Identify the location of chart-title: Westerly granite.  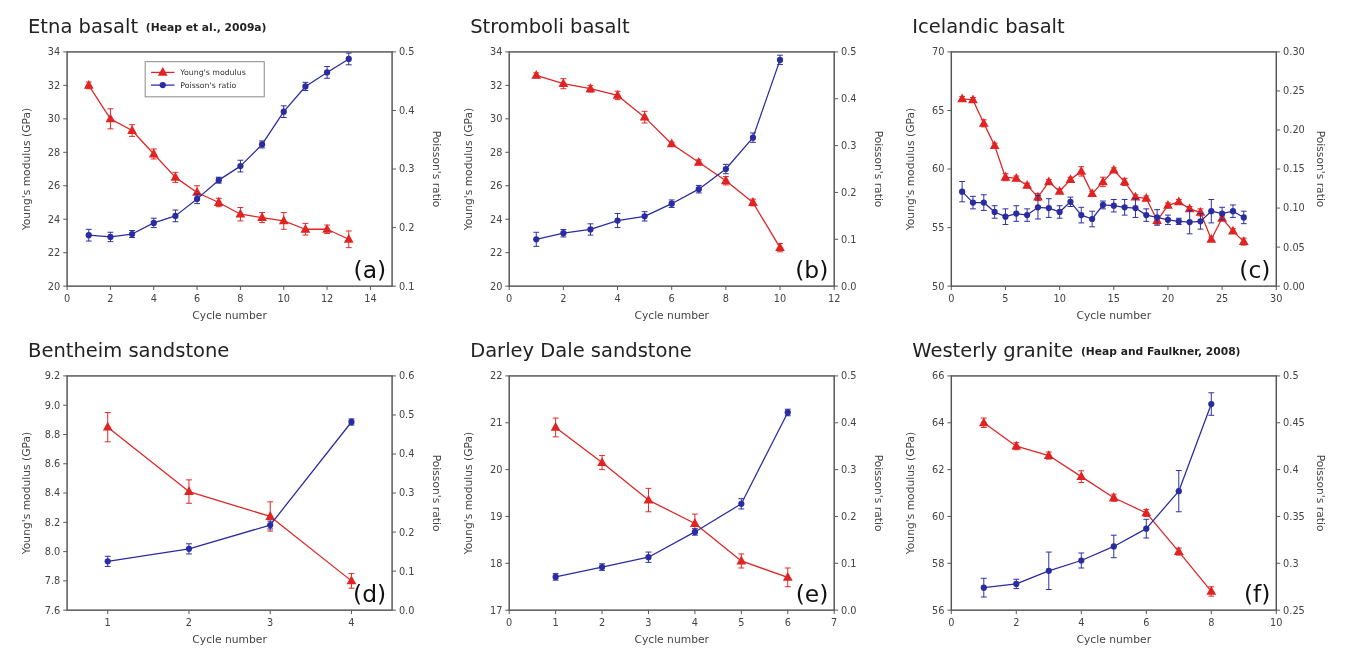
(993, 351).